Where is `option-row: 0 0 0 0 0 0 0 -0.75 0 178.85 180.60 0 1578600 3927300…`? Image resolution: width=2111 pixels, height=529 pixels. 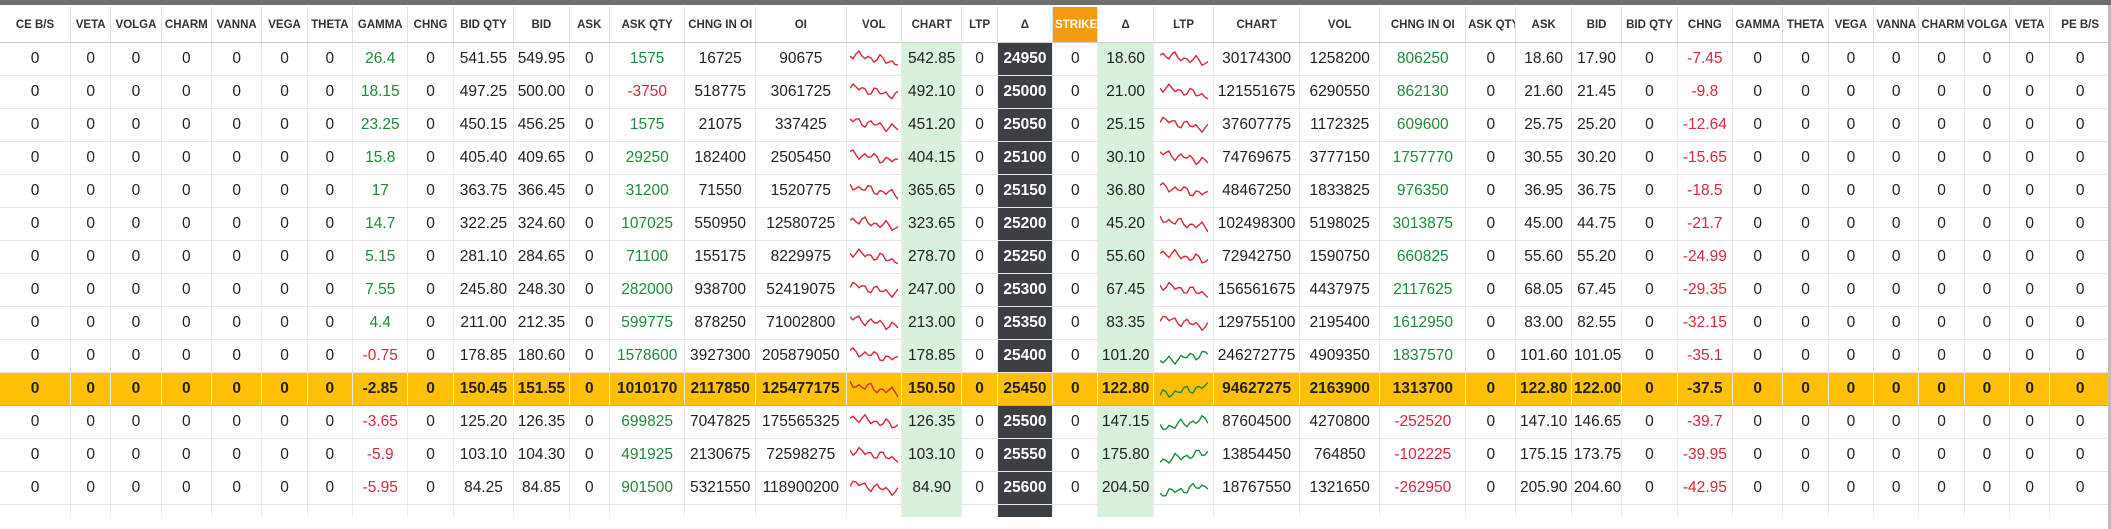 option-row: 0 0 0 0 0 0 0 -0.75 0 178.85 180.60 0 1578600 3927300… is located at coordinates (1055, 356).